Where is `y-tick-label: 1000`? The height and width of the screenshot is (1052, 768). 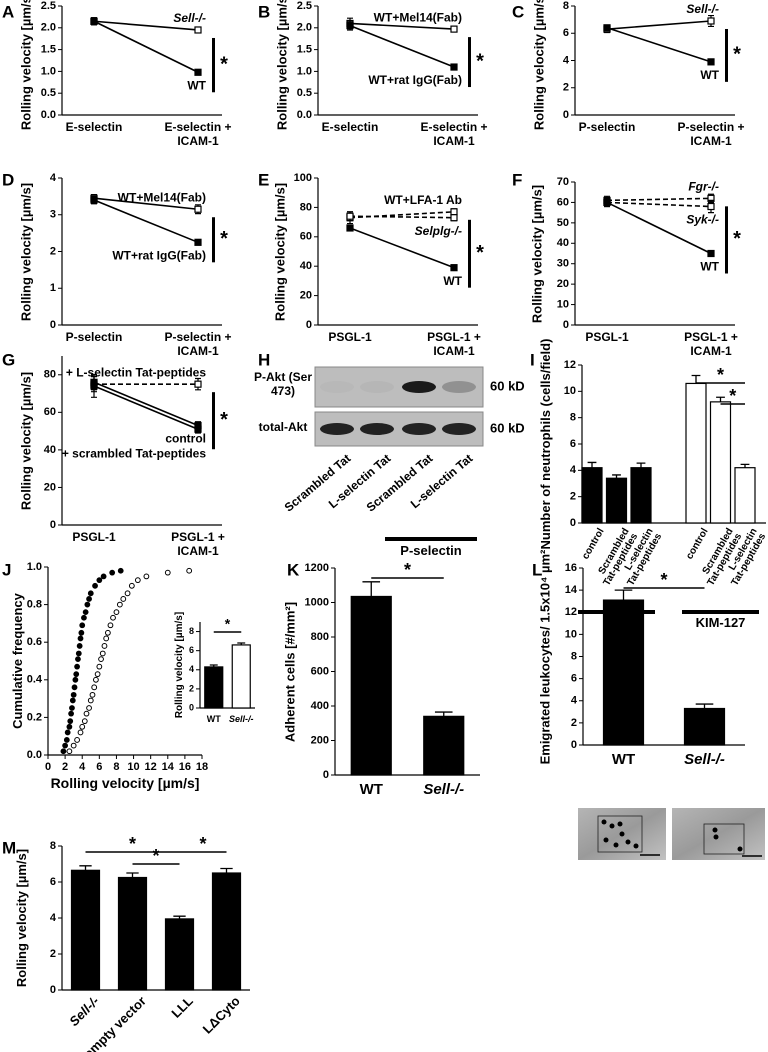
y-tick-label: 1000 is located at coordinates (317, 602).